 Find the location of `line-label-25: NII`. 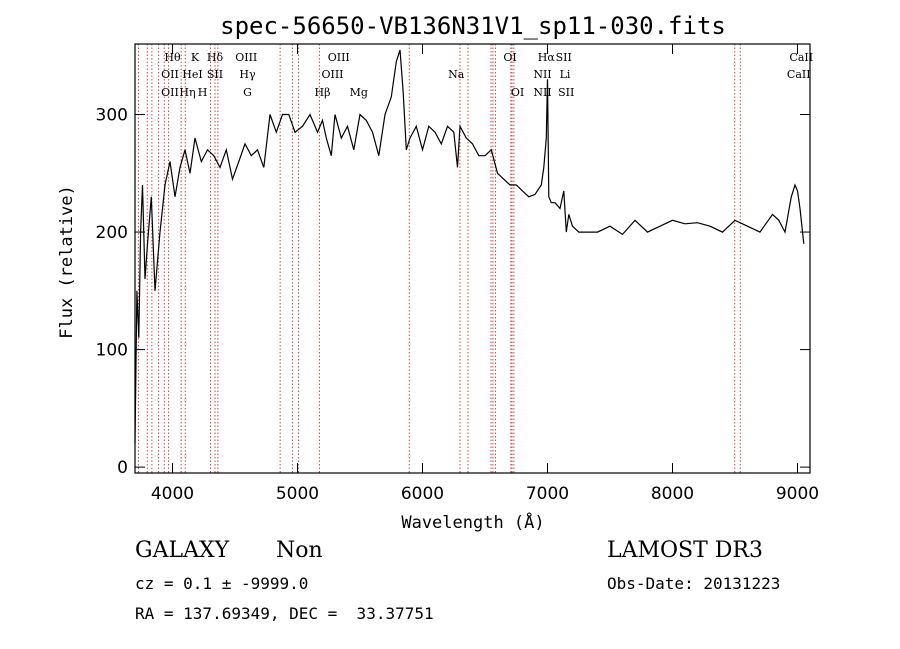

line-label-25: NII is located at coordinates (542, 92).